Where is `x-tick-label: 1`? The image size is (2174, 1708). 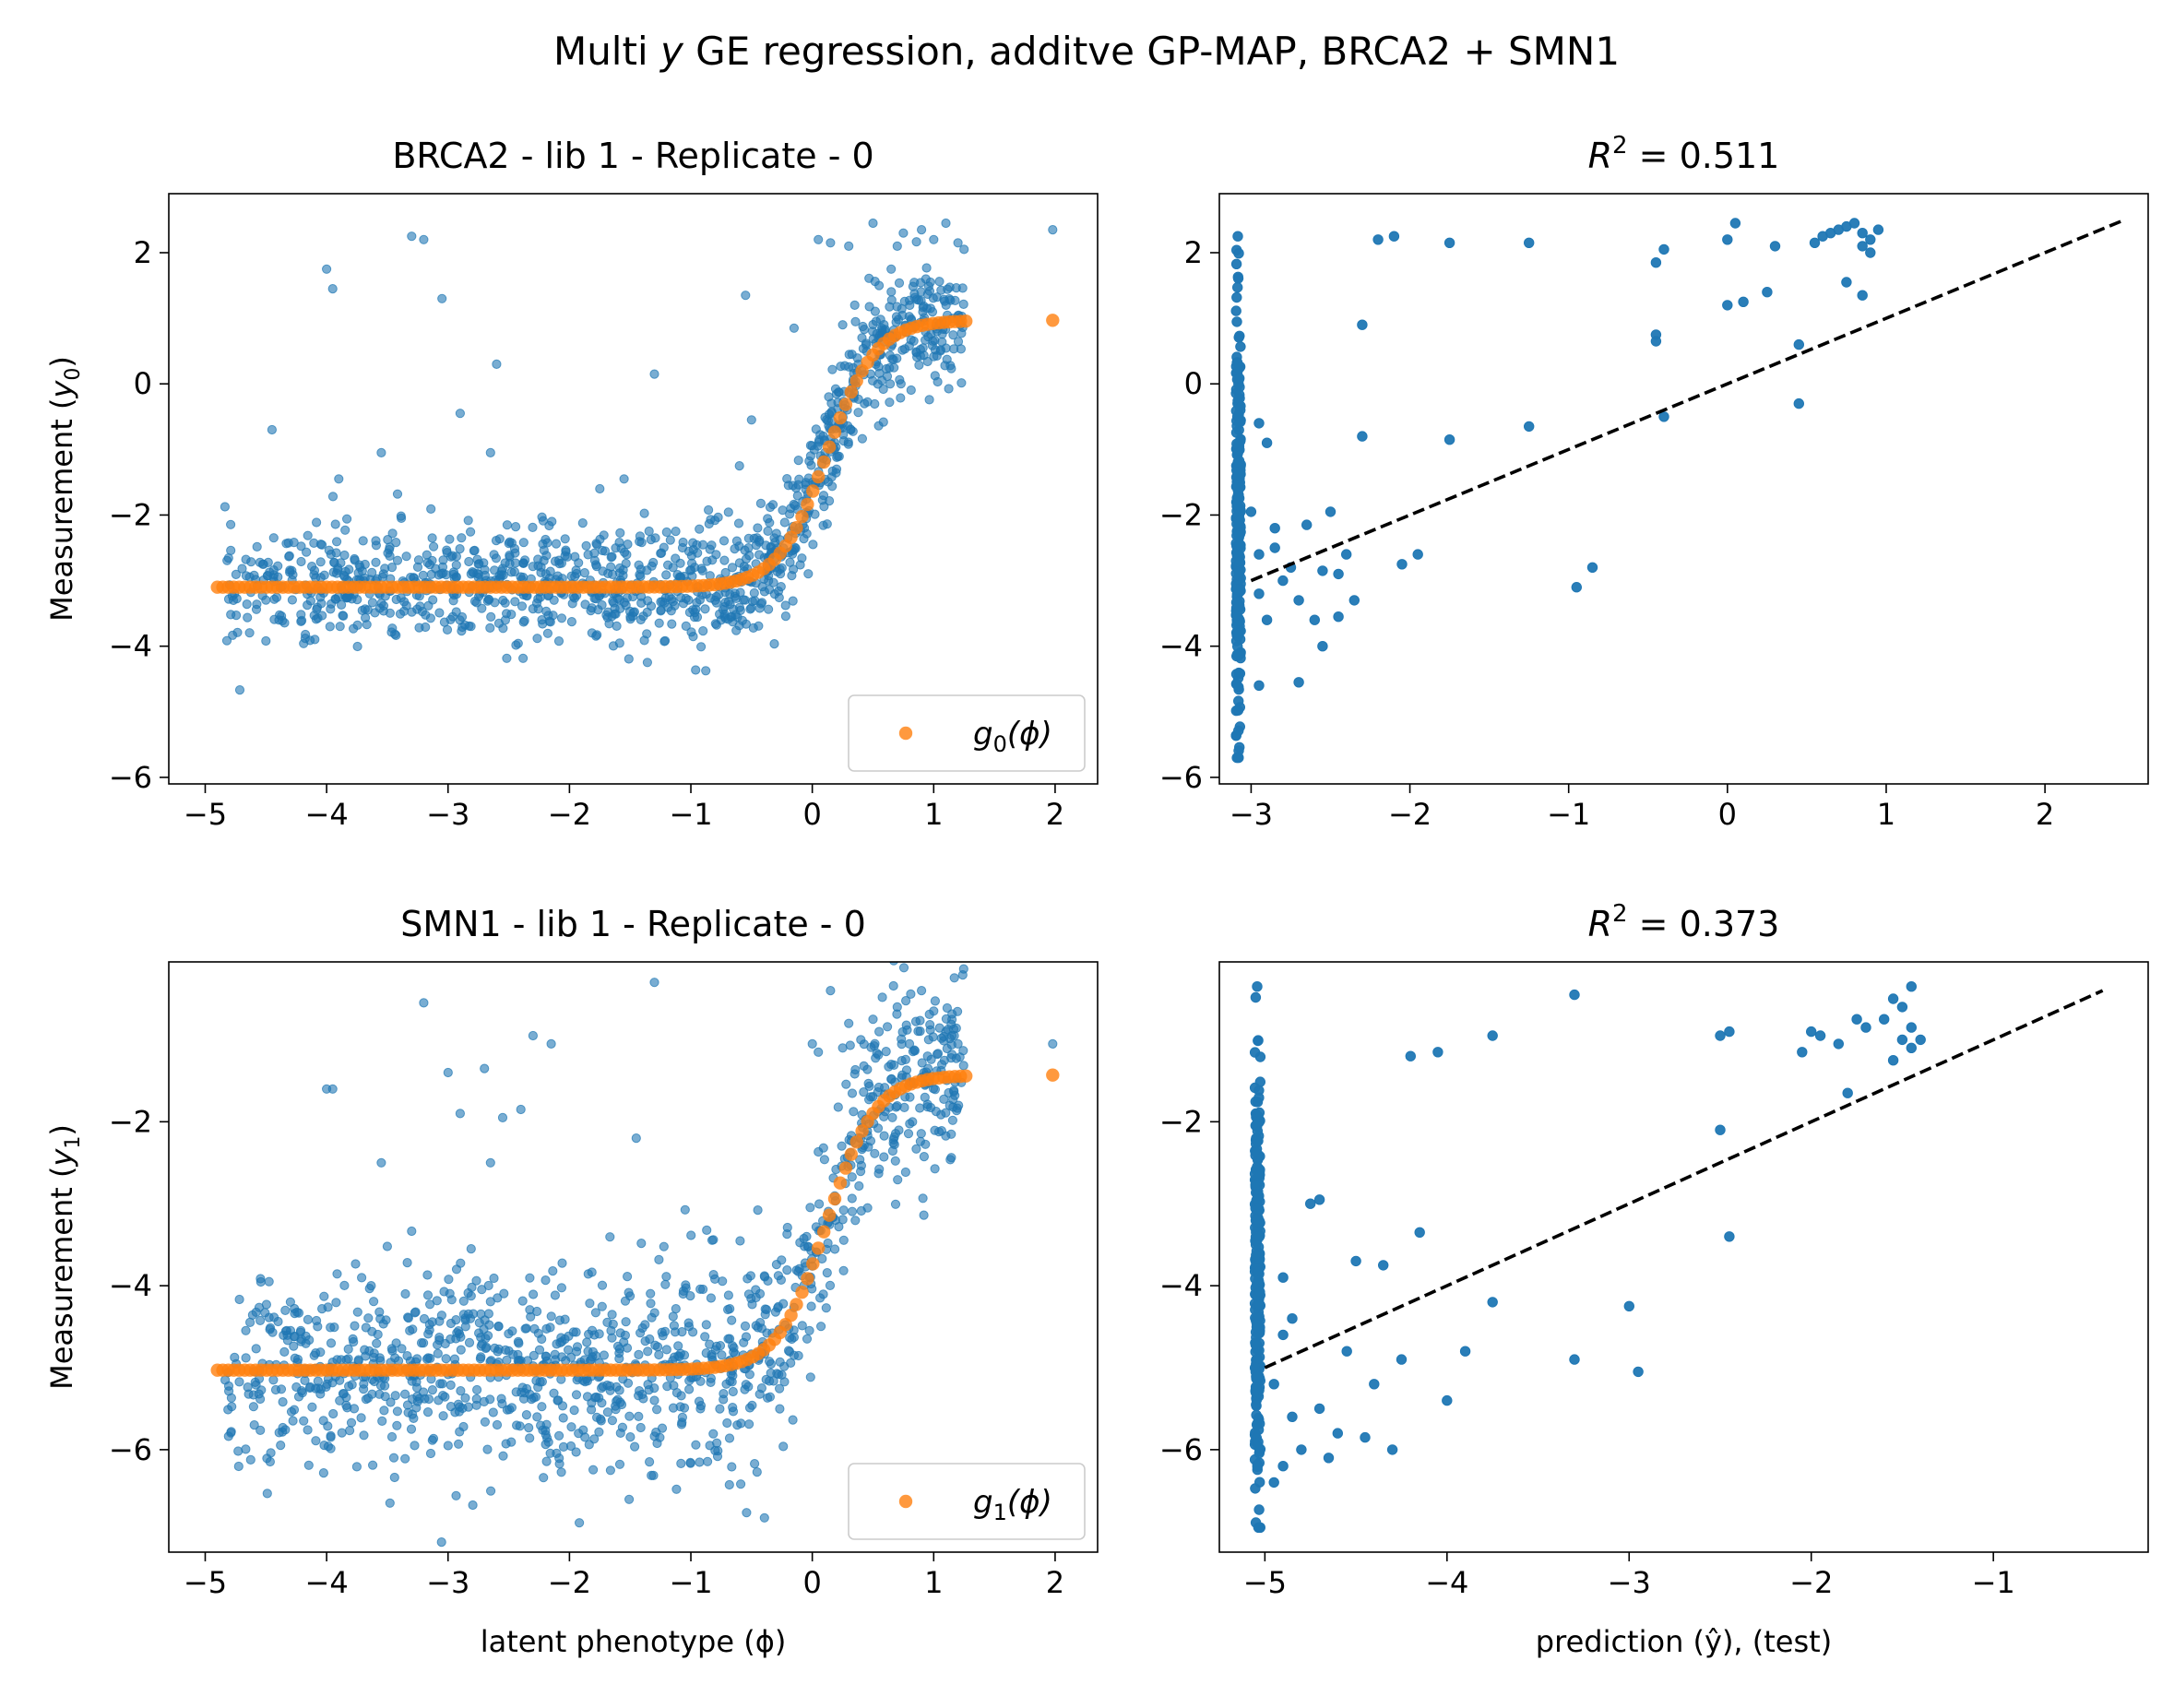 x-tick-label: 1 is located at coordinates (1886, 814).